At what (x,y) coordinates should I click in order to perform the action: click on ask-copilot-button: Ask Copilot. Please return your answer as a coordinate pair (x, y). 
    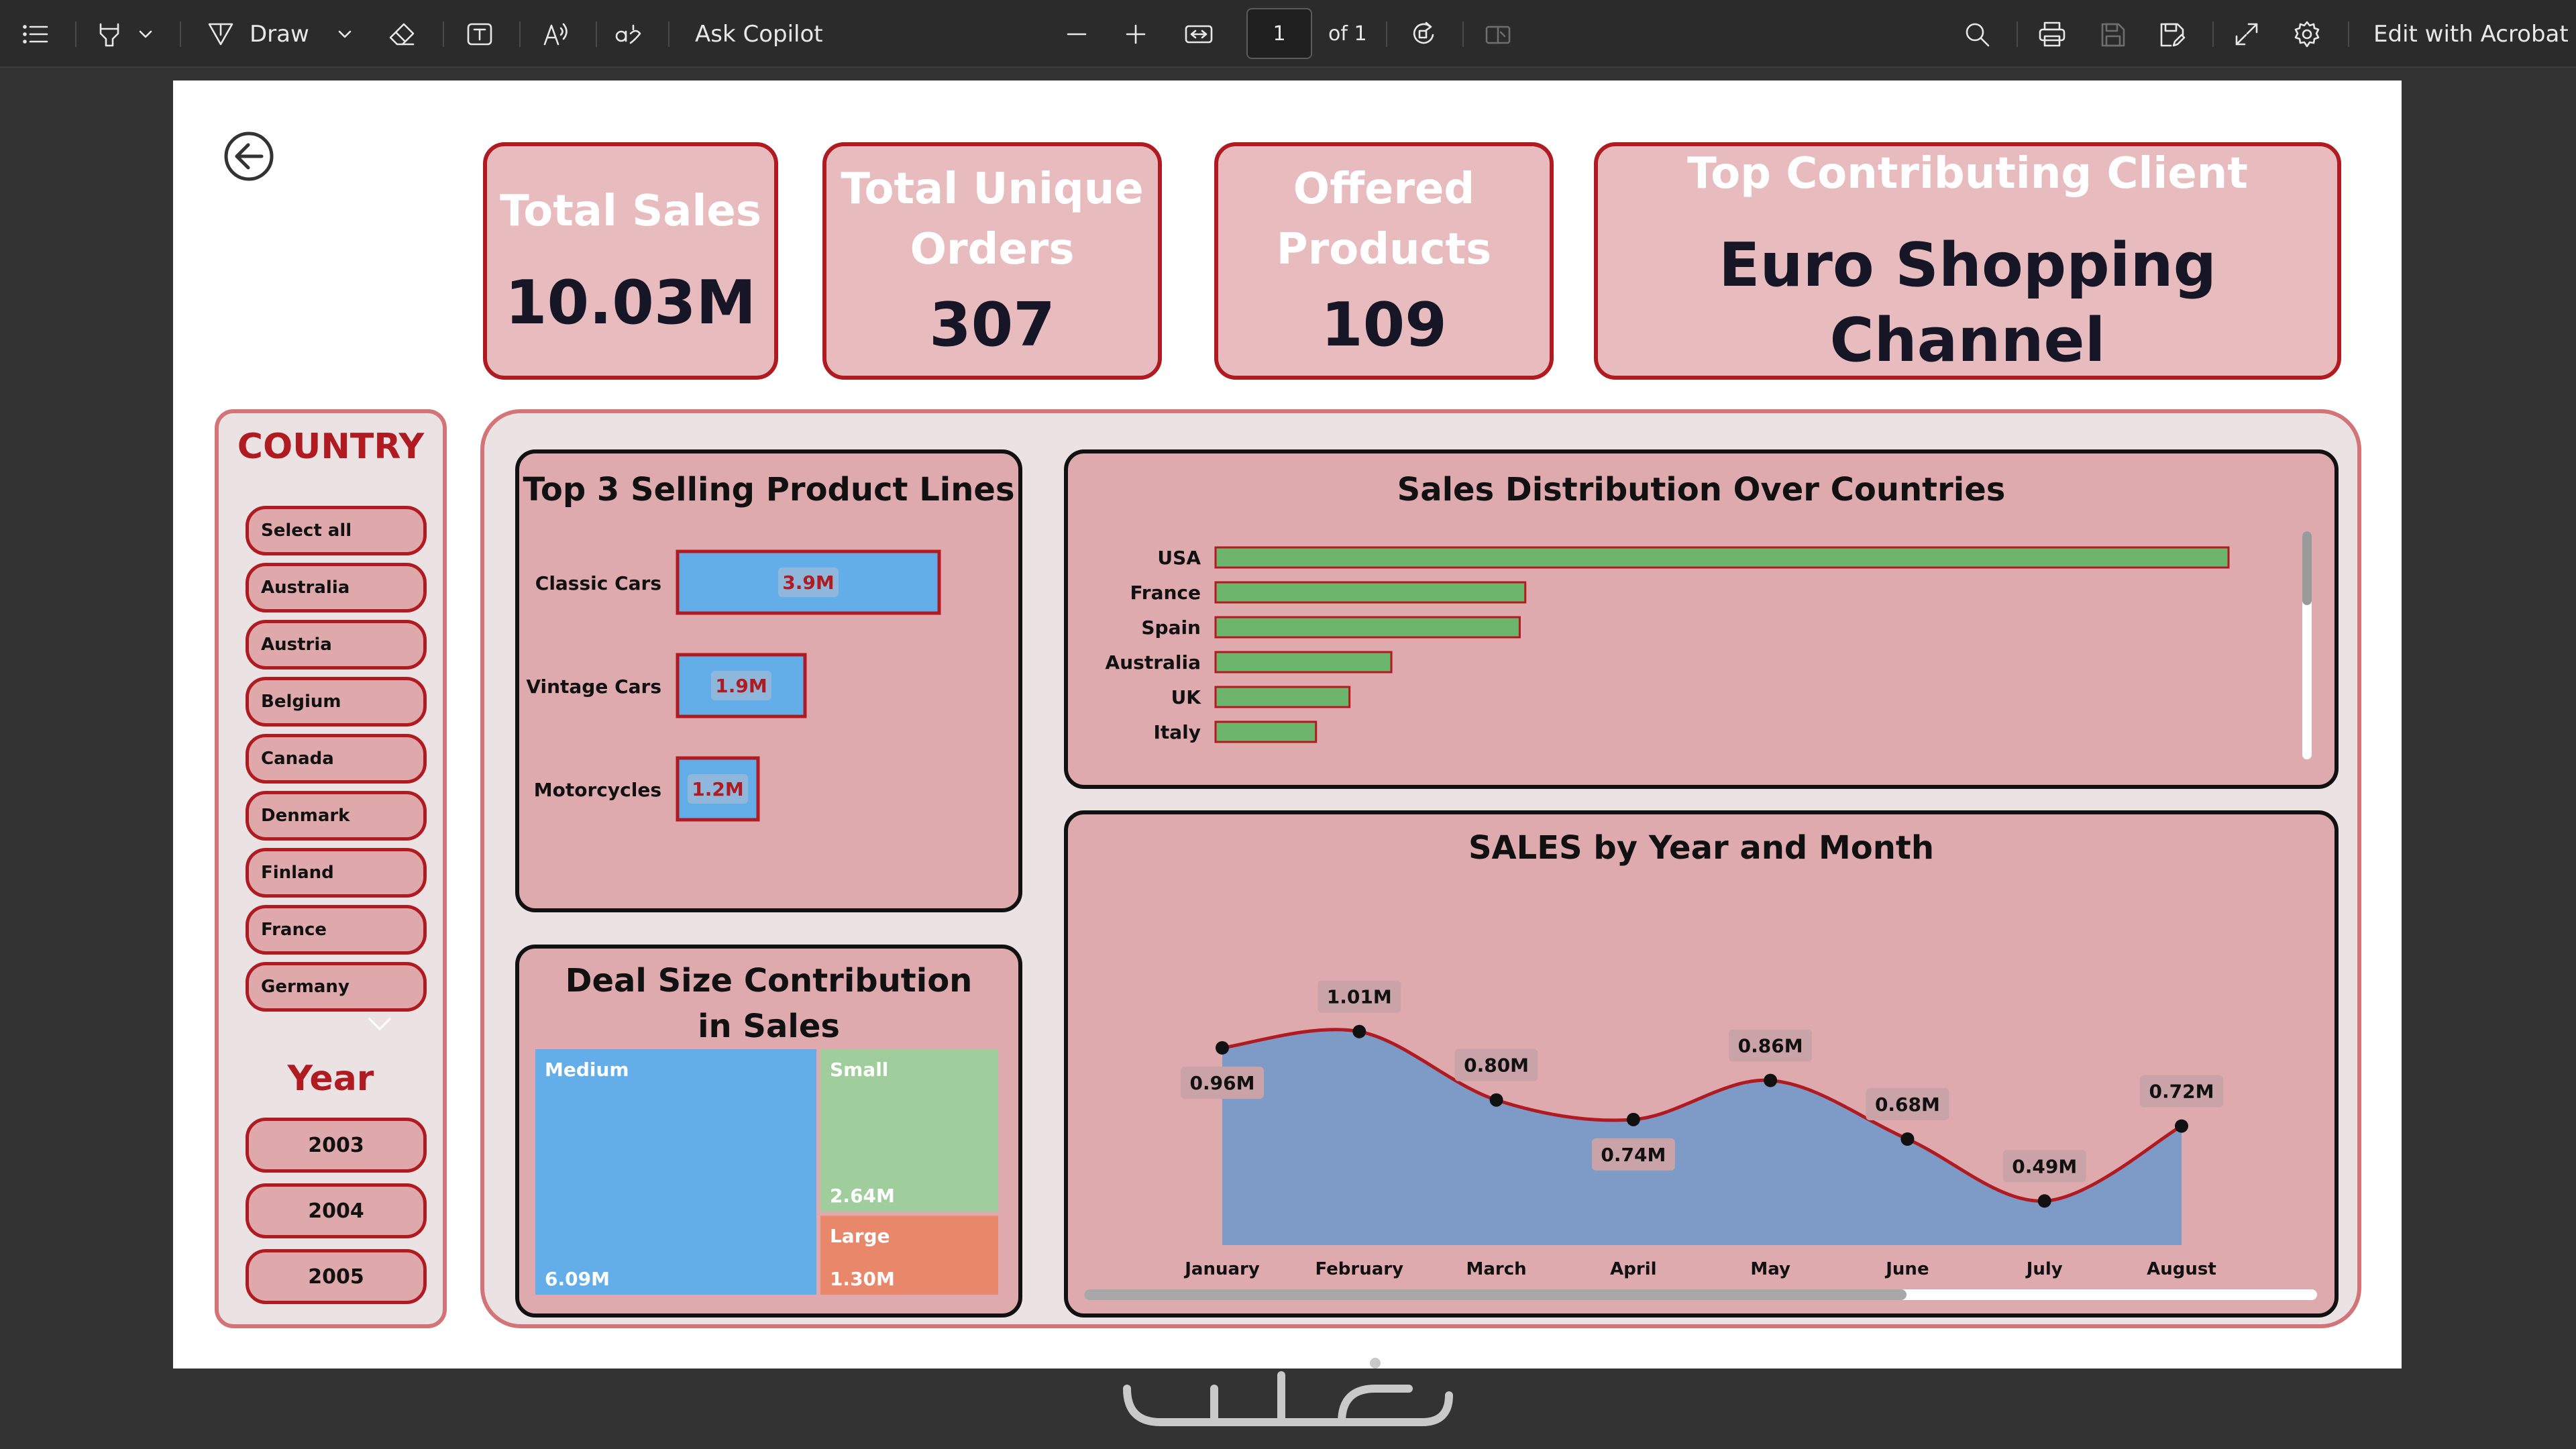
    Looking at the image, I should click on (759, 34).